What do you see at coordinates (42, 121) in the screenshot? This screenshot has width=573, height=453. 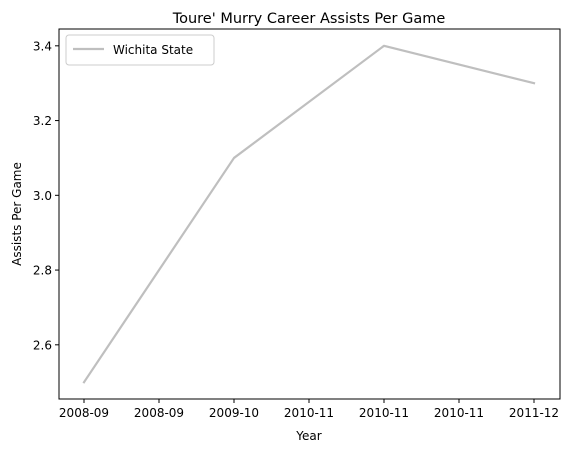 I see `y-tick-label: 3.2` at bounding box center [42, 121].